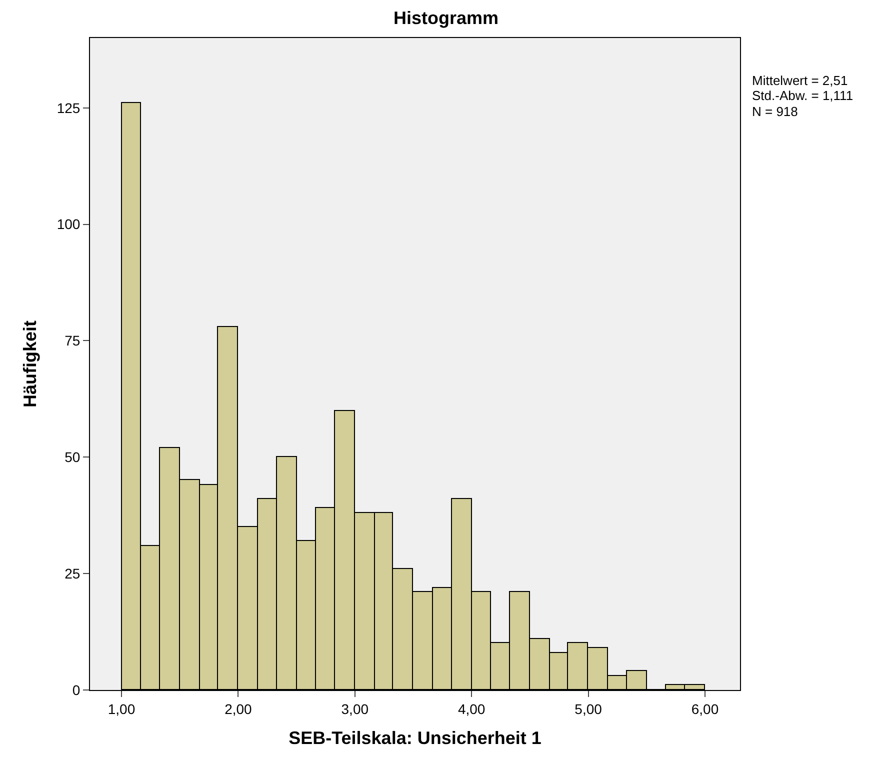  I want to click on text: Mittelwert = 2,51, so click(800, 80).